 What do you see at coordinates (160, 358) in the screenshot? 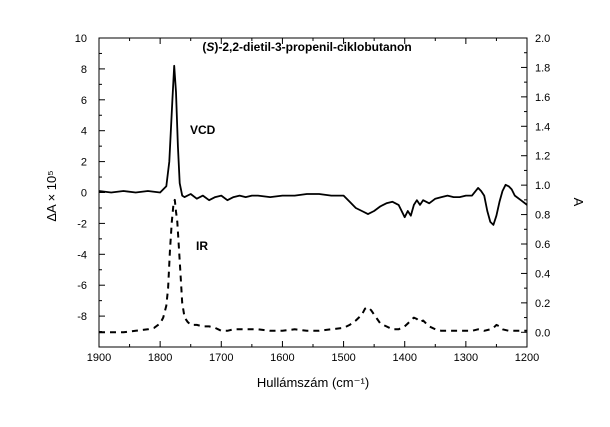
I see `x-tick-label: 1800` at bounding box center [160, 358].